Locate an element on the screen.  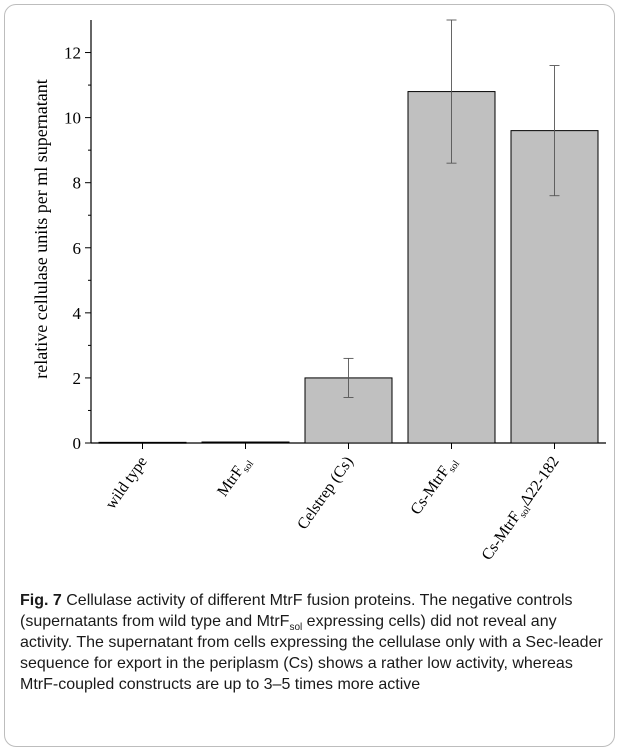
y-tick-label: 2 is located at coordinates (77, 378).